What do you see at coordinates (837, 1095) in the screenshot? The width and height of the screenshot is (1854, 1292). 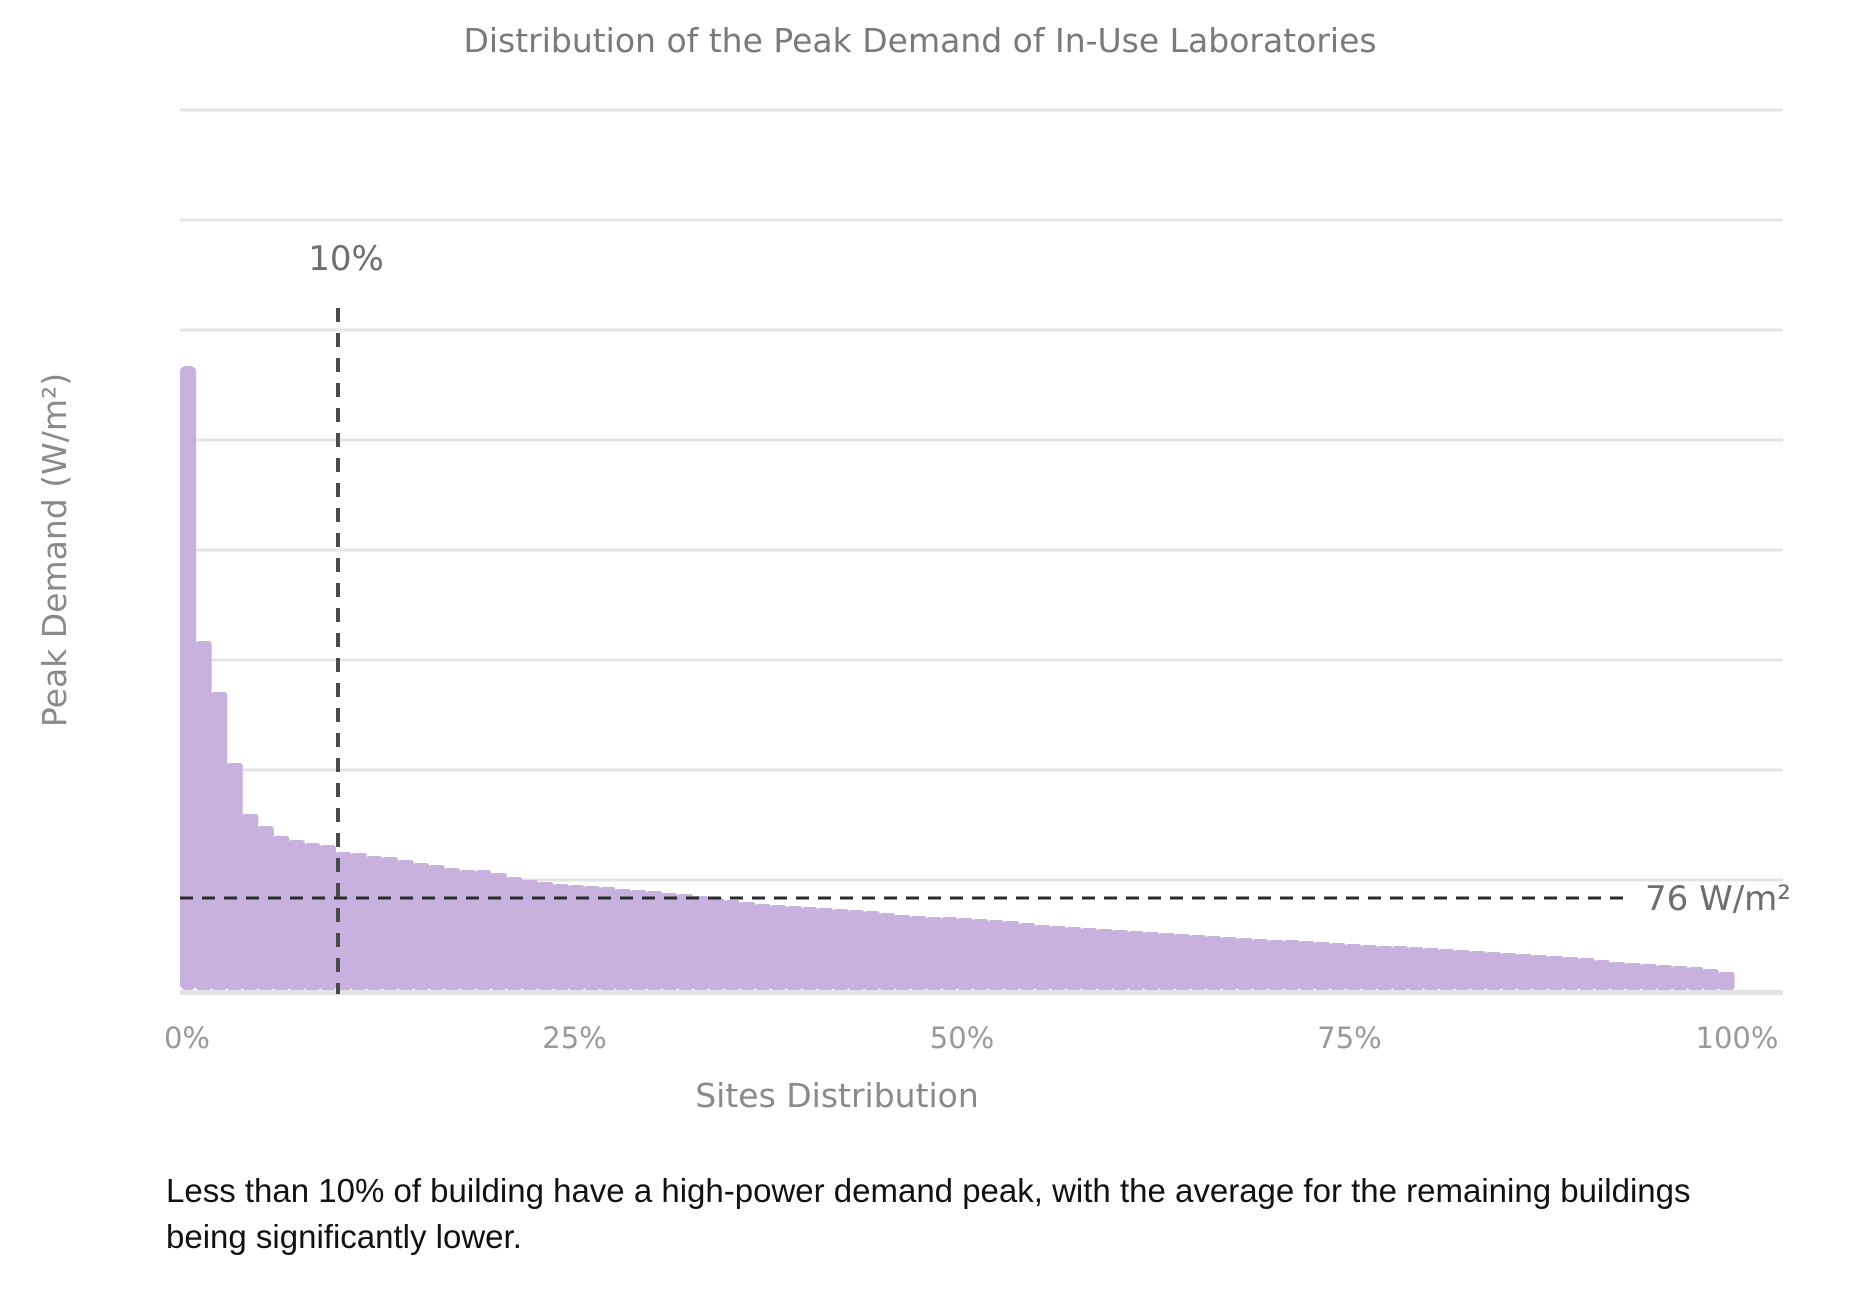 I see `x-axis-label: Sites Distribution` at bounding box center [837, 1095].